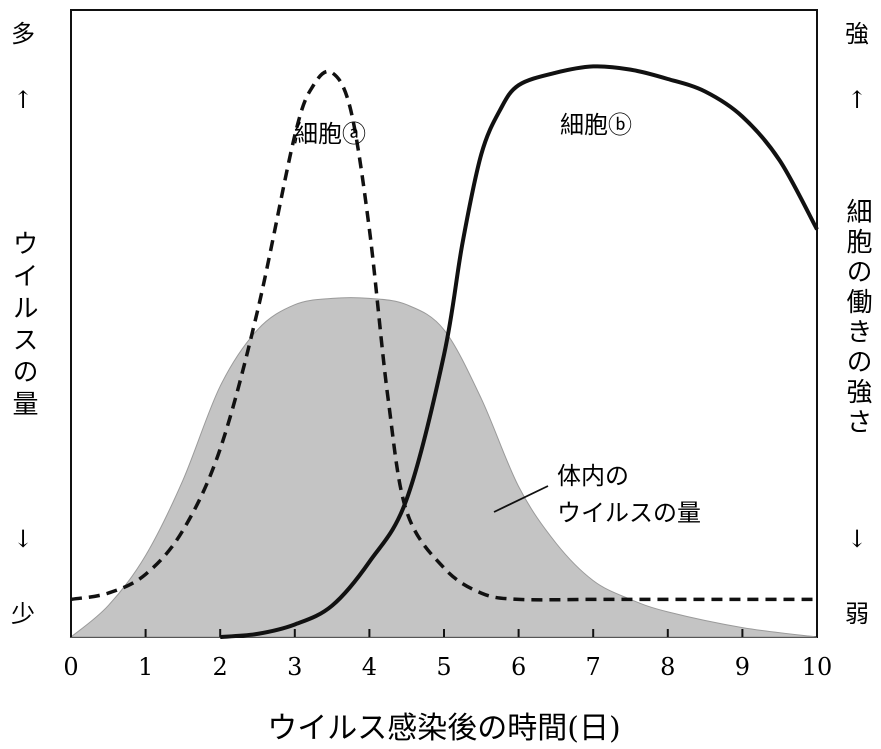  What do you see at coordinates (443, 667) in the screenshot?
I see `x-tick-label: 5` at bounding box center [443, 667].